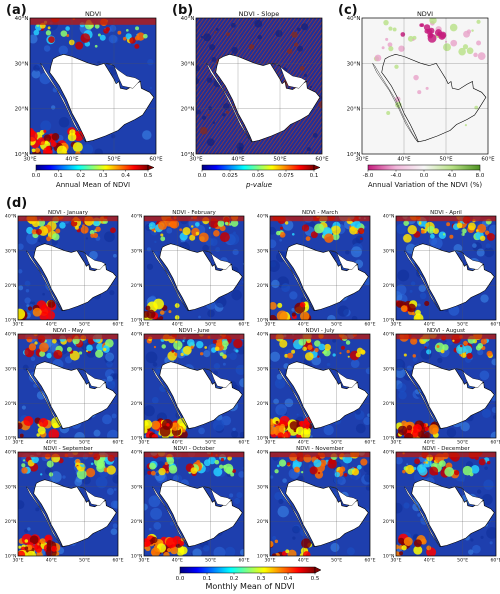 The width and height of the screenshot is (500, 594). I want to click on map-background, so click(425, 86).